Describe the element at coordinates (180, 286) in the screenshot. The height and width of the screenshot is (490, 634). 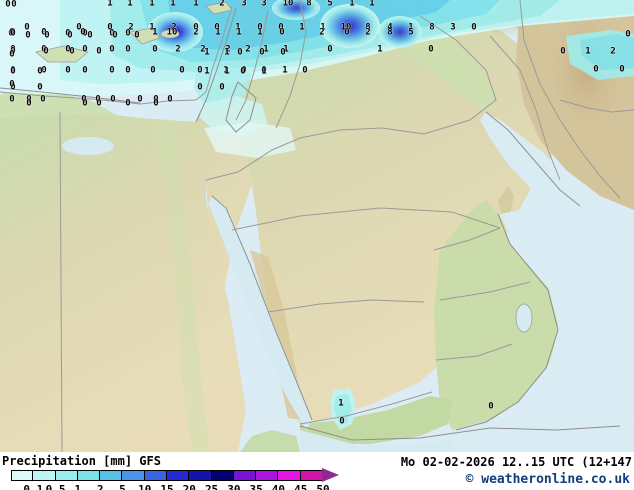
I see `nile-valley` at that location.